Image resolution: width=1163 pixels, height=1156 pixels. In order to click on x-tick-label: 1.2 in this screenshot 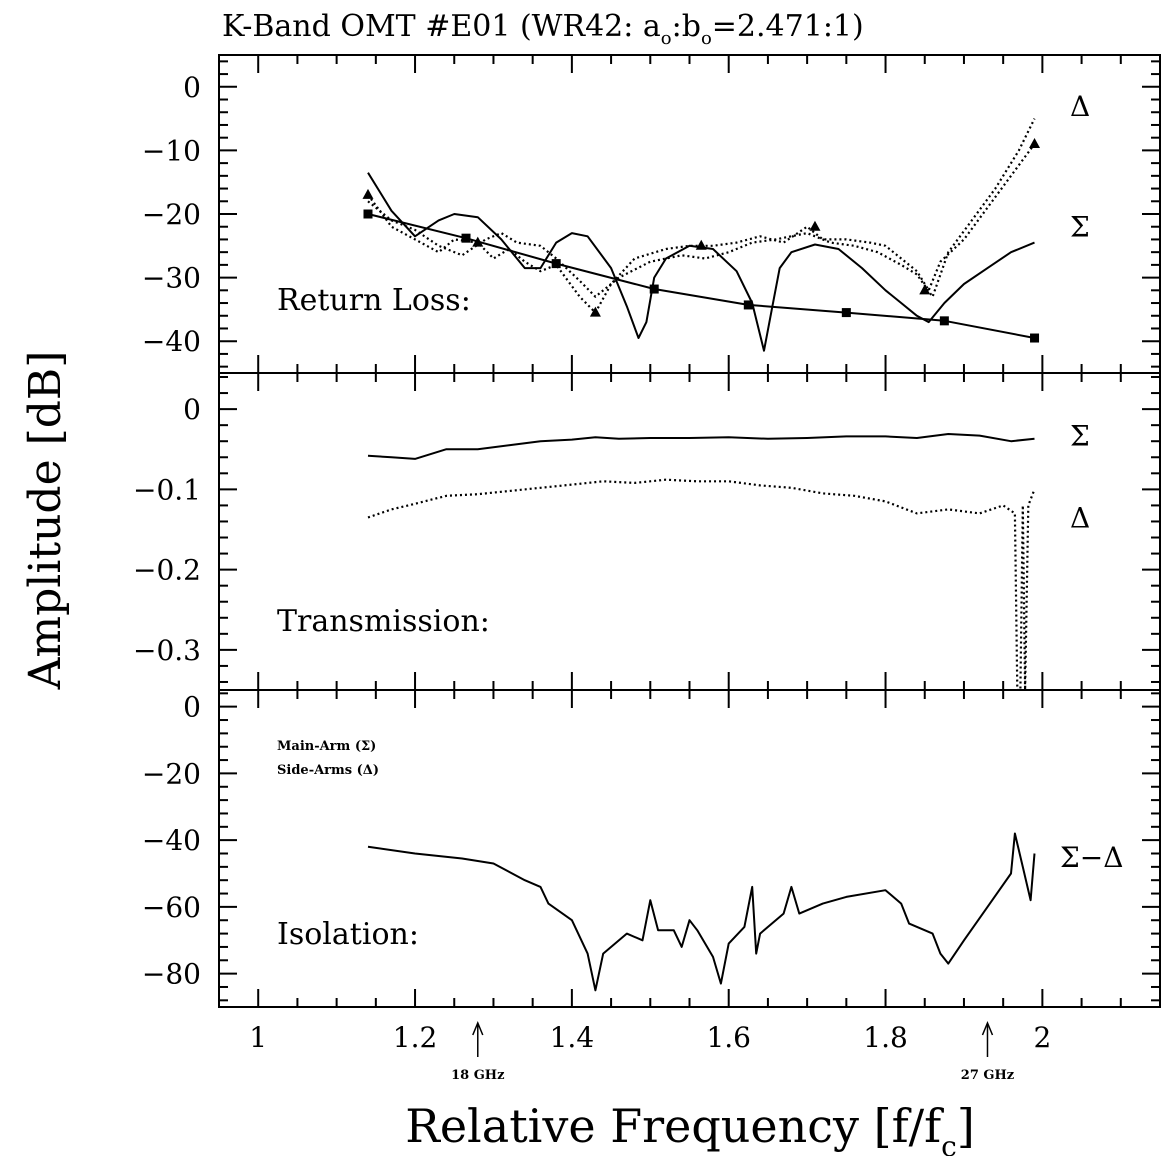, I will do `click(415, 1037)`.